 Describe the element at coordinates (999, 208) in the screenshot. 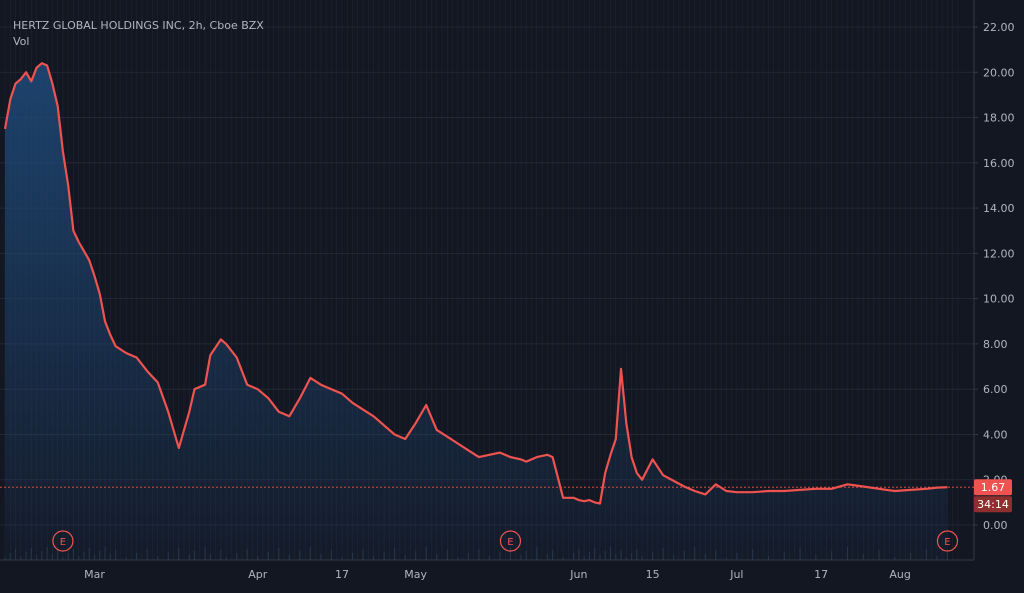

I see `y-tick-label: 14.00` at that location.